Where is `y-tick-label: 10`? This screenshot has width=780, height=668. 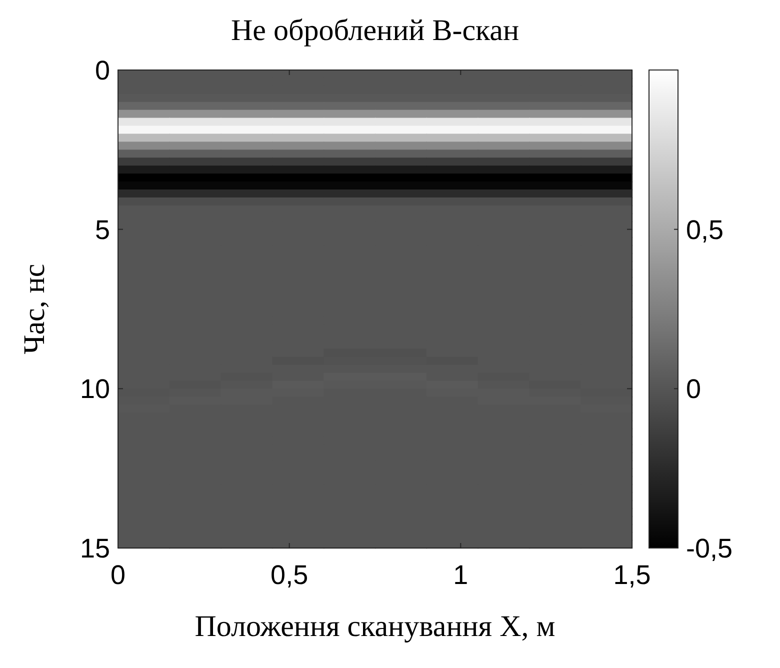 y-tick-label: 10 is located at coordinates (95, 389).